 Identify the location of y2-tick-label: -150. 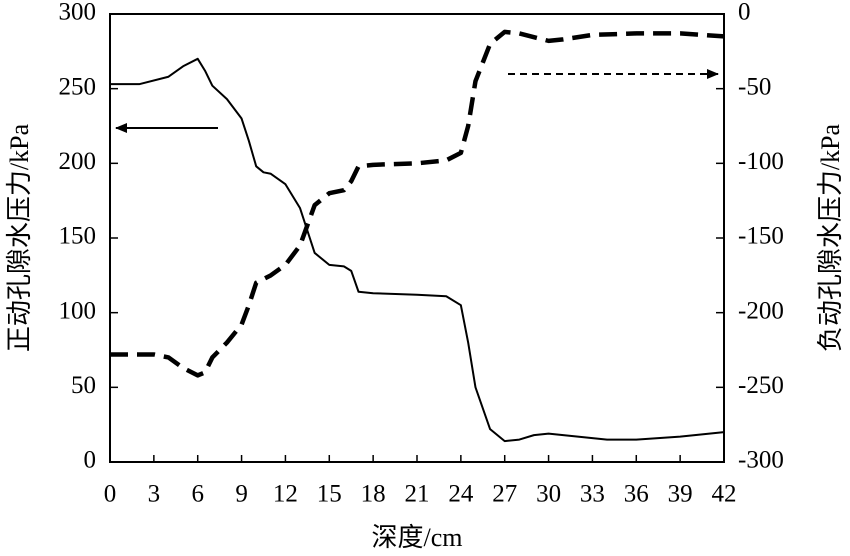
(761, 236).